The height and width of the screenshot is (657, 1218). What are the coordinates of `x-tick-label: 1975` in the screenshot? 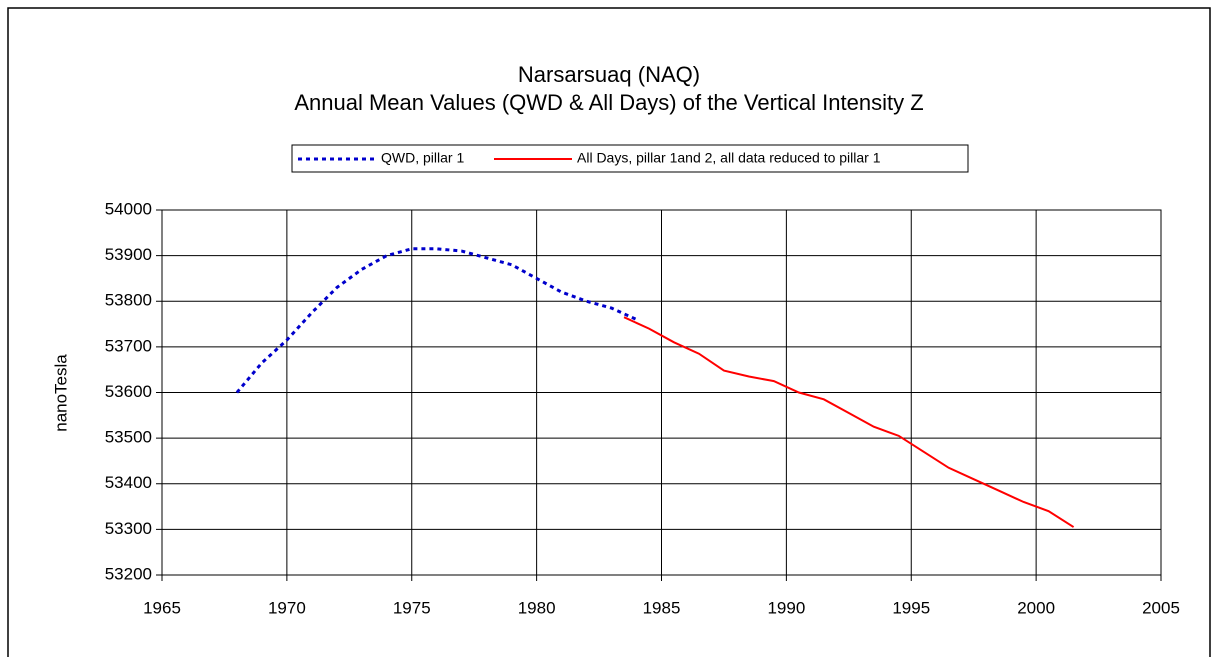 It's located at (412, 607).